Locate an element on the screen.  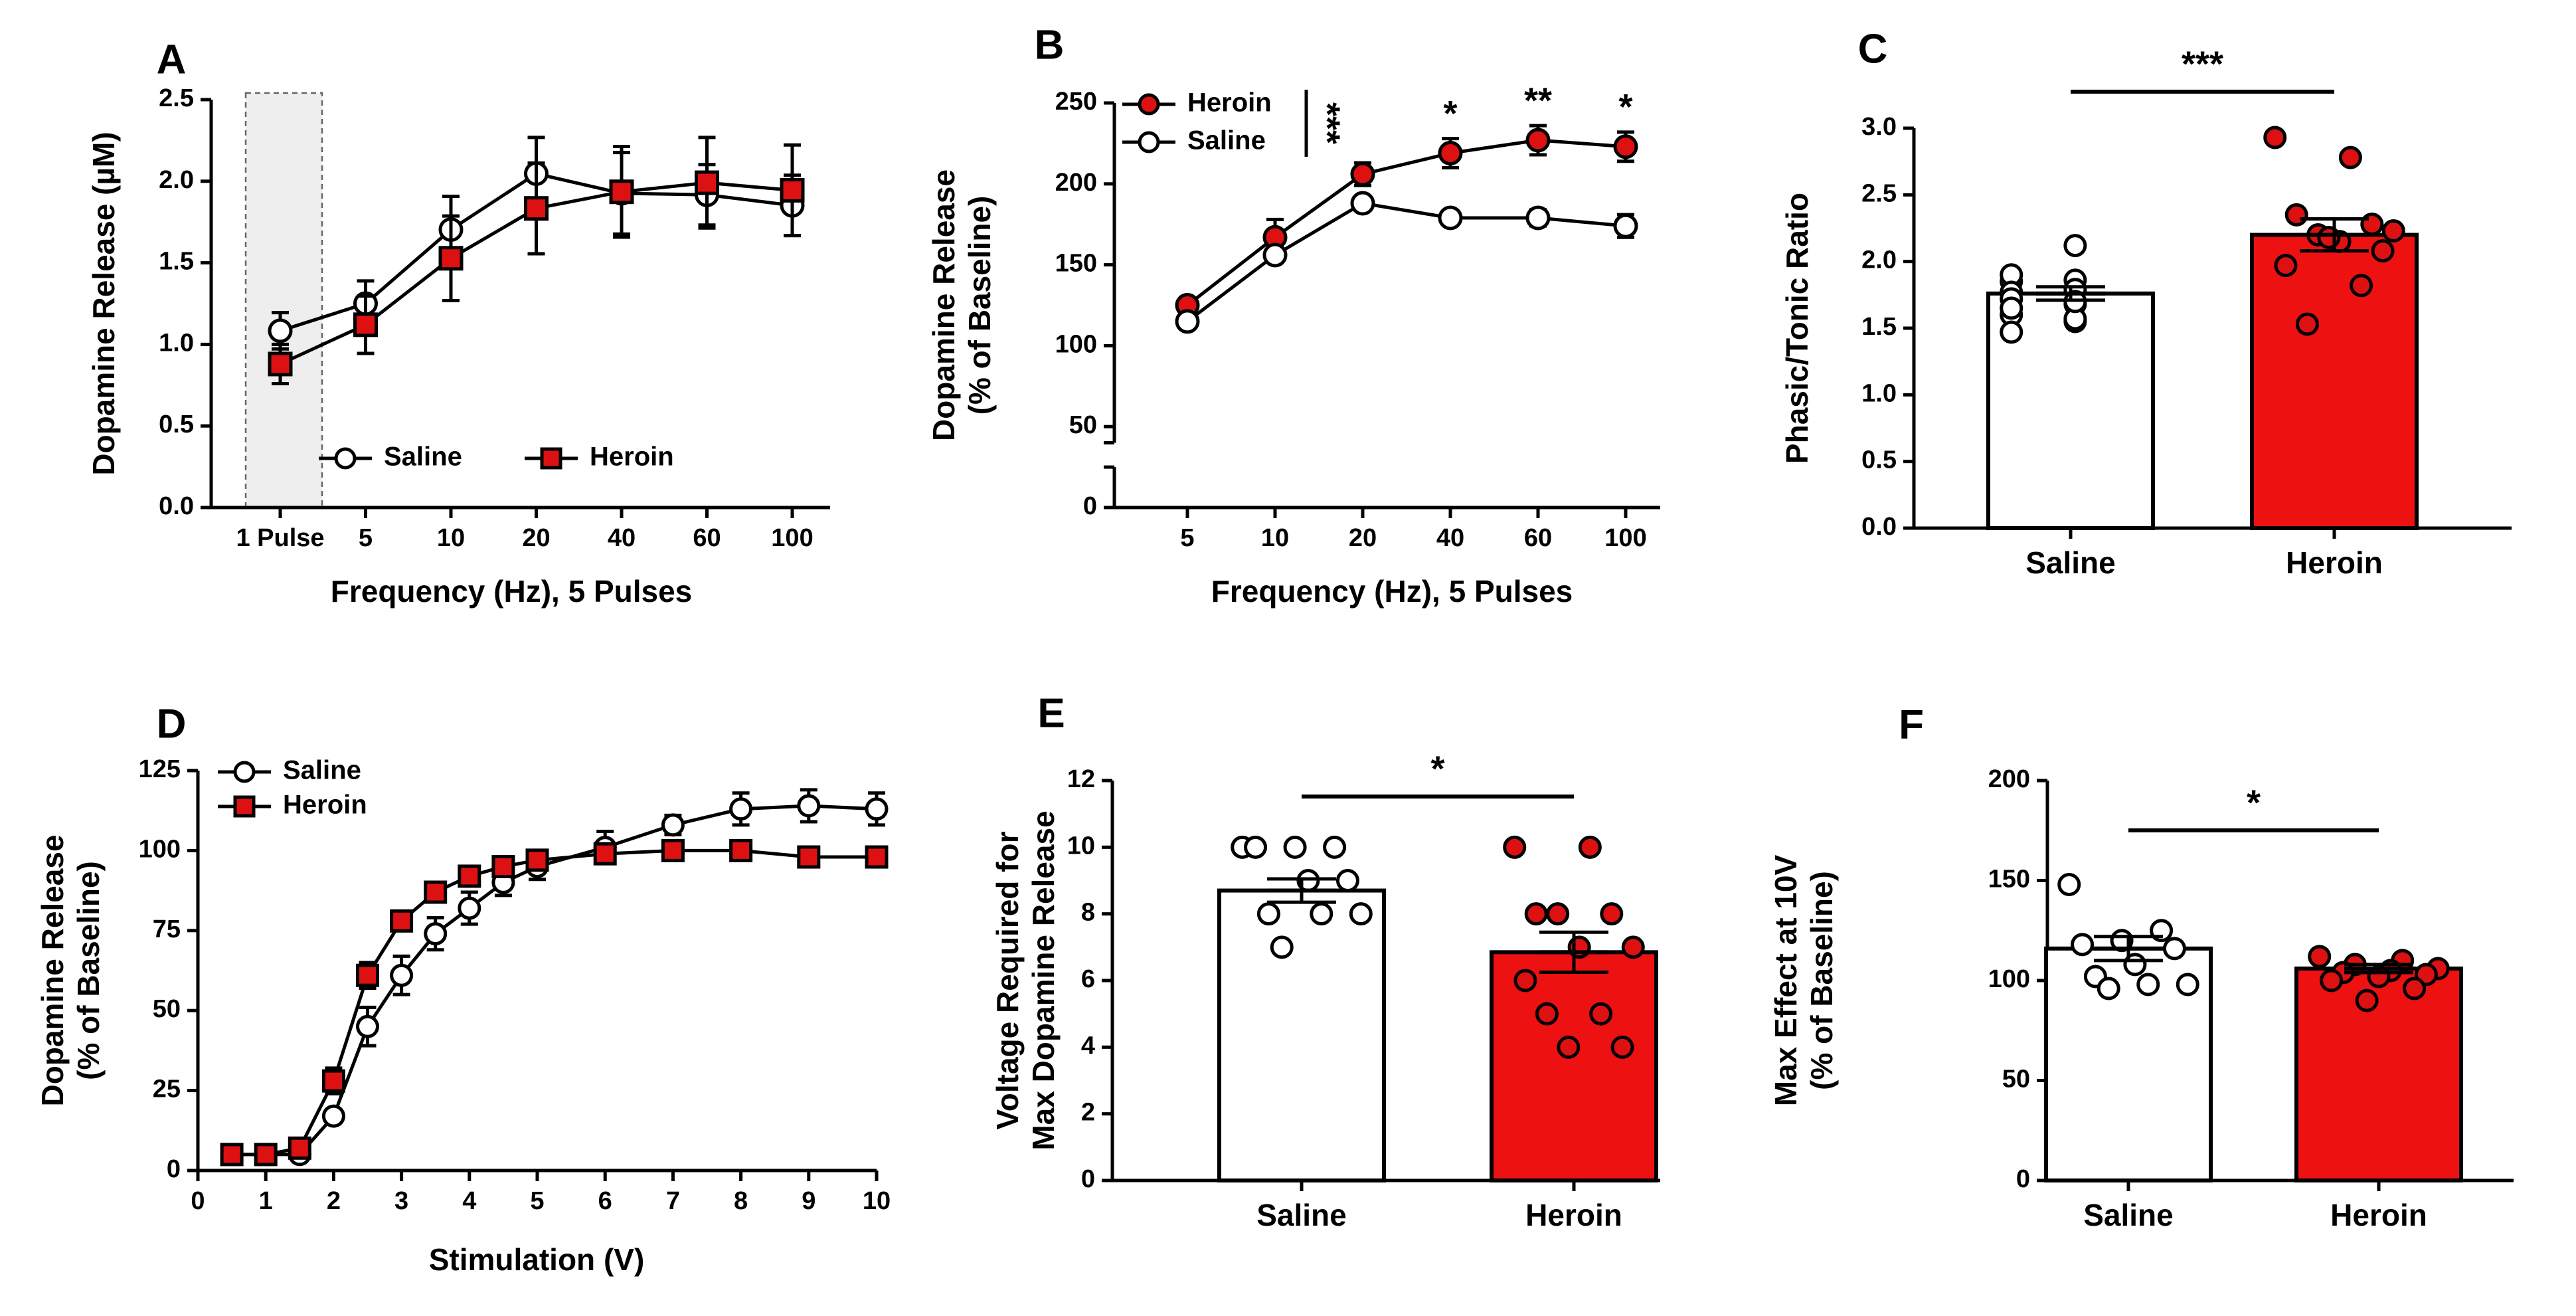
series-heroin is located at coordinates (554, 1002).